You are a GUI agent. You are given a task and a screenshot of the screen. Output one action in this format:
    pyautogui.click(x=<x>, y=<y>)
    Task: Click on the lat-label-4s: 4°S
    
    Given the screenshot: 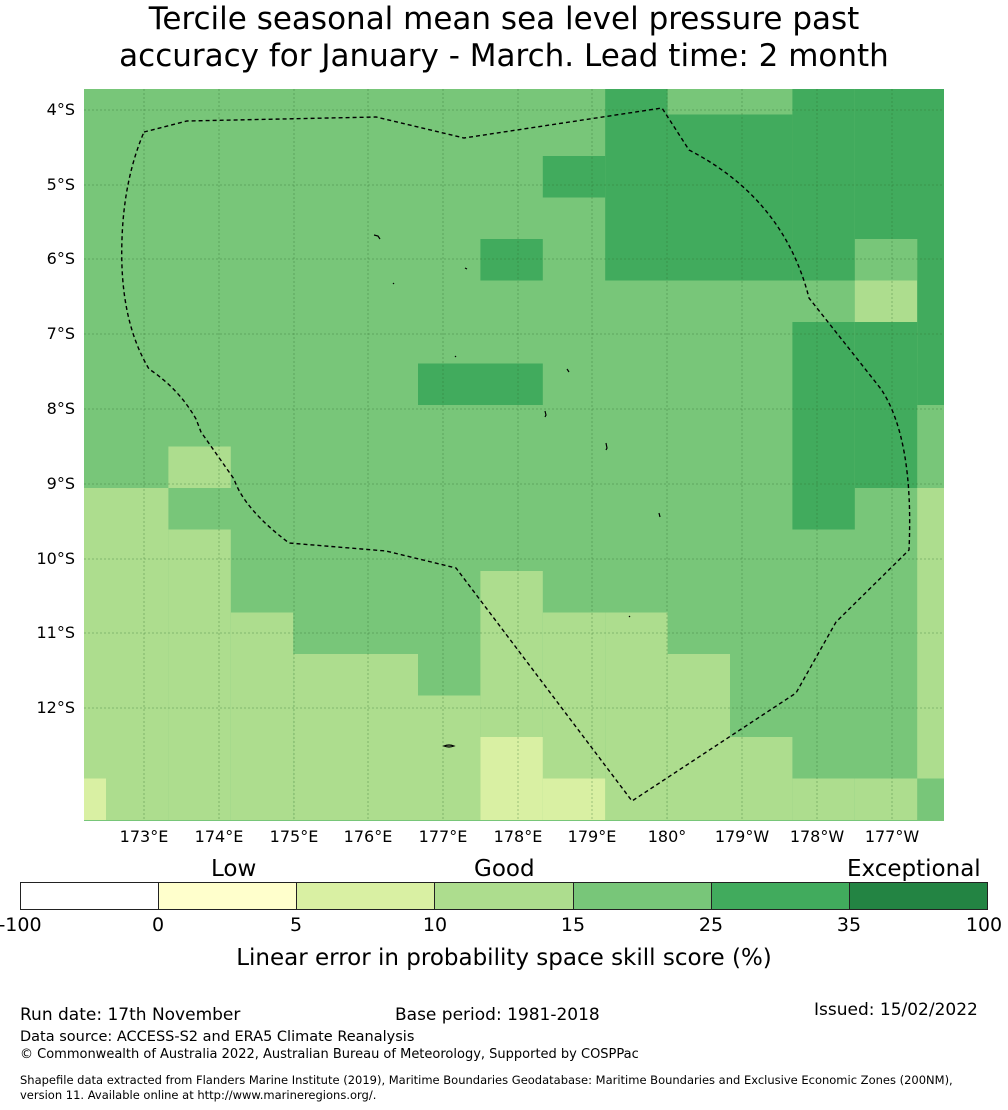 What is the action you would take?
    pyautogui.click(x=60, y=109)
    